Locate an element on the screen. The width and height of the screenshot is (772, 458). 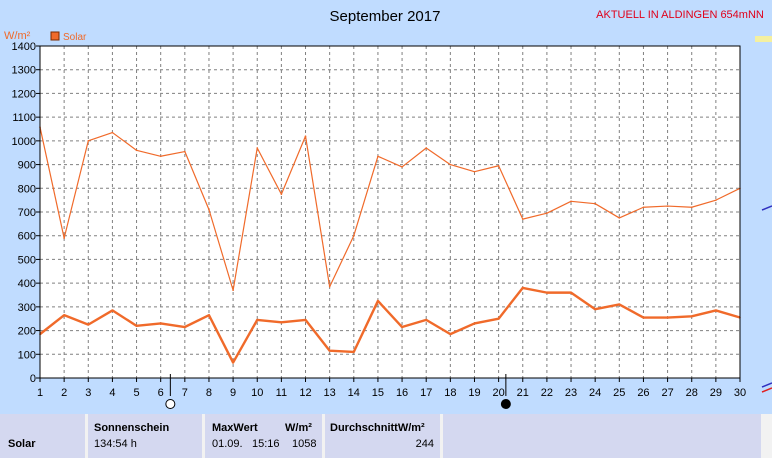
y-tick-label: 600 is located at coordinates (27, 237).